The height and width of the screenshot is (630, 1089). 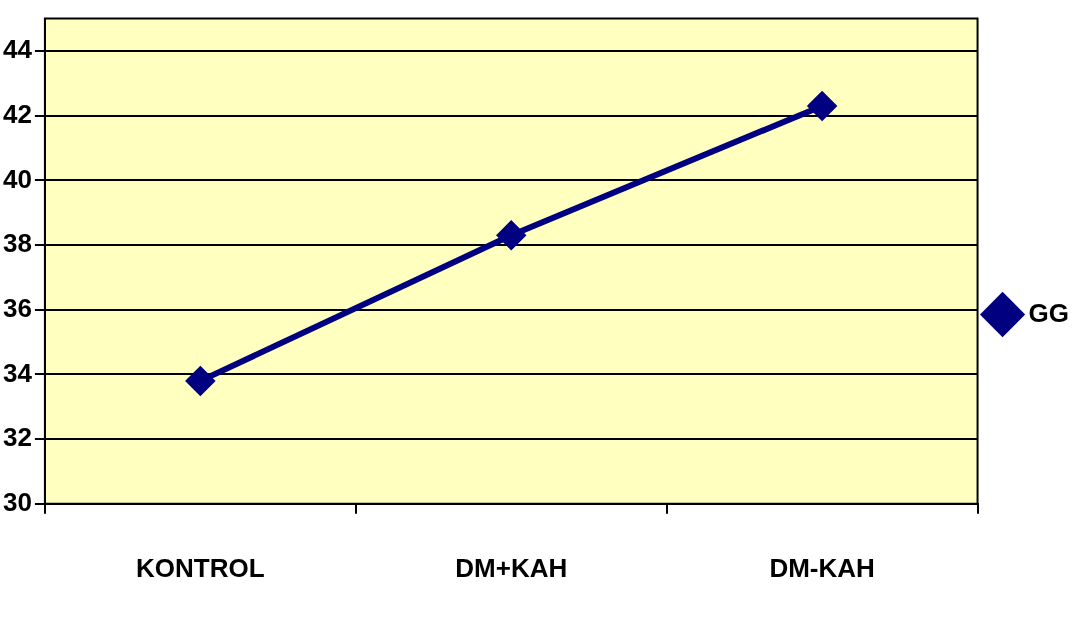 What do you see at coordinates (17, 307) in the screenshot?
I see `y-tick-label: 36` at bounding box center [17, 307].